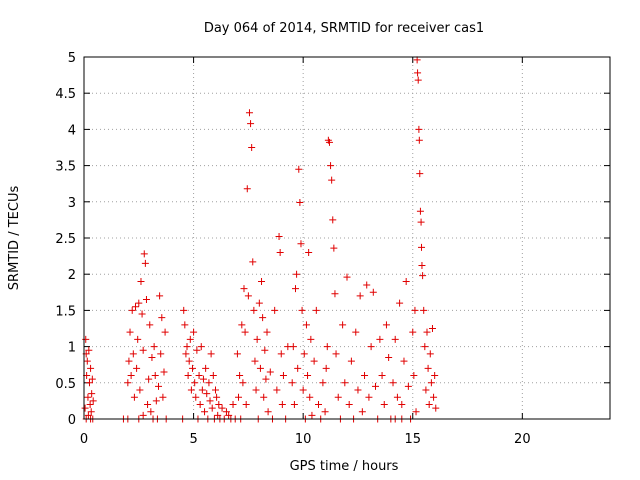 The image size is (640, 480). Describe the element at coordinates (72, 275) in the screenshot. I see `y-tick-label: 2` at that location.